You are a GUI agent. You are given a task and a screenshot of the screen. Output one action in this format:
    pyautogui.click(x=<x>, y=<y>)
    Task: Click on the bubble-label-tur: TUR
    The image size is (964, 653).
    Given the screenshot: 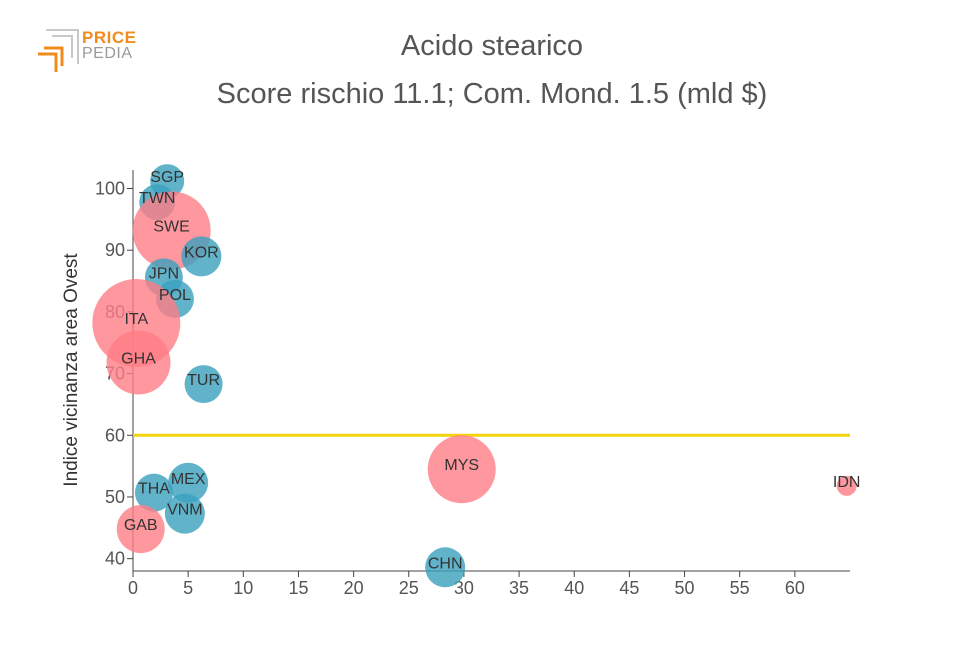 What is the action you would take?
    pyautogui.click(x=203, y=380)
    